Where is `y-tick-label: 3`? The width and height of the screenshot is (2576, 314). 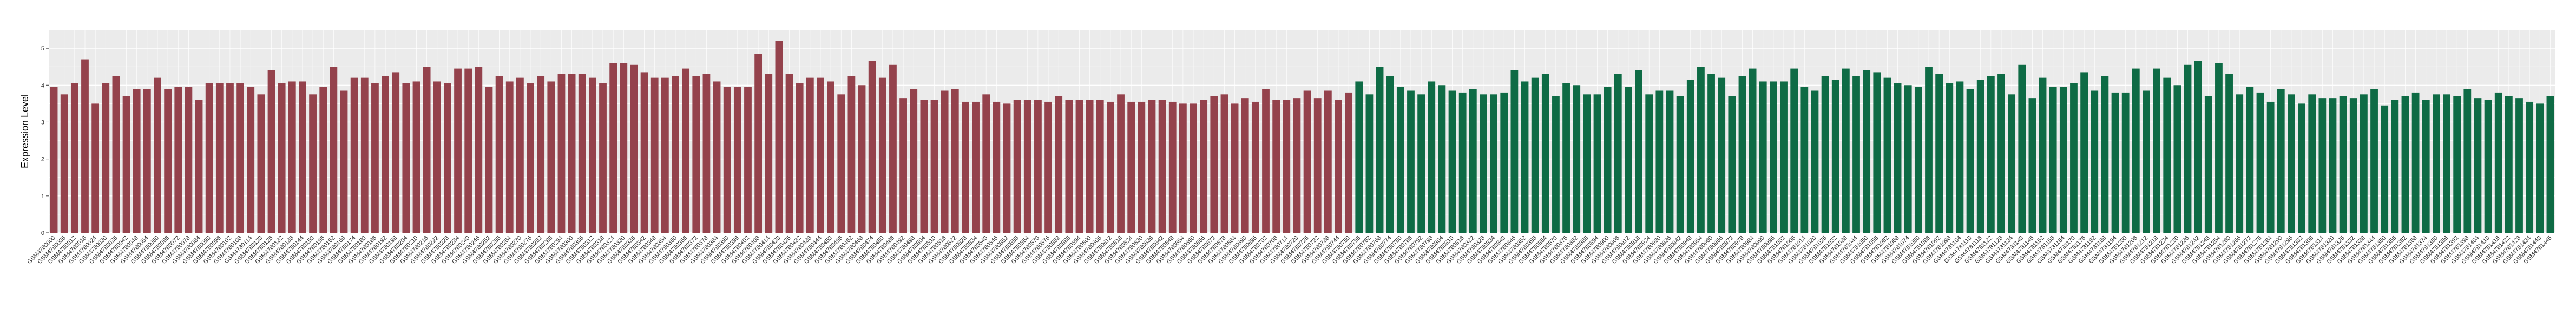 y-tick-label: 3 is located at coordinates (42, 122).